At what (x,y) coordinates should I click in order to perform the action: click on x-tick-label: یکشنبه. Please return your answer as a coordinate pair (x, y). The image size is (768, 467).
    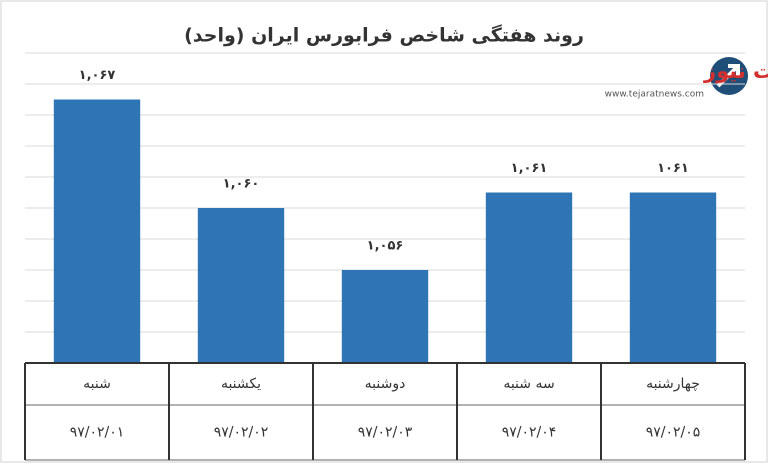
    Looking at the image, I should click on (241, 384).